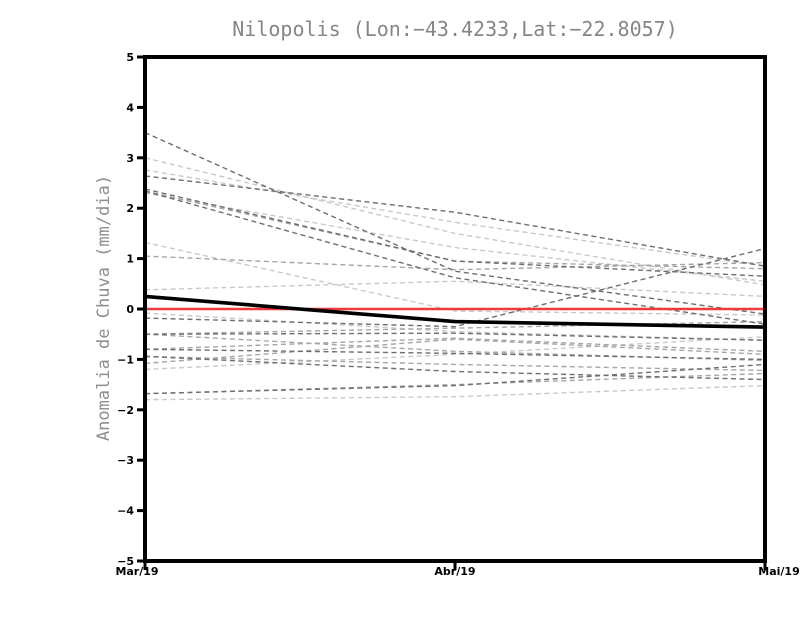 This screenshot has width=800, height=618. What do you see at coordinates (454, 571) in the screenshot?
I see `x-tick-label: Abr/19` at bounding box center [454, 571].